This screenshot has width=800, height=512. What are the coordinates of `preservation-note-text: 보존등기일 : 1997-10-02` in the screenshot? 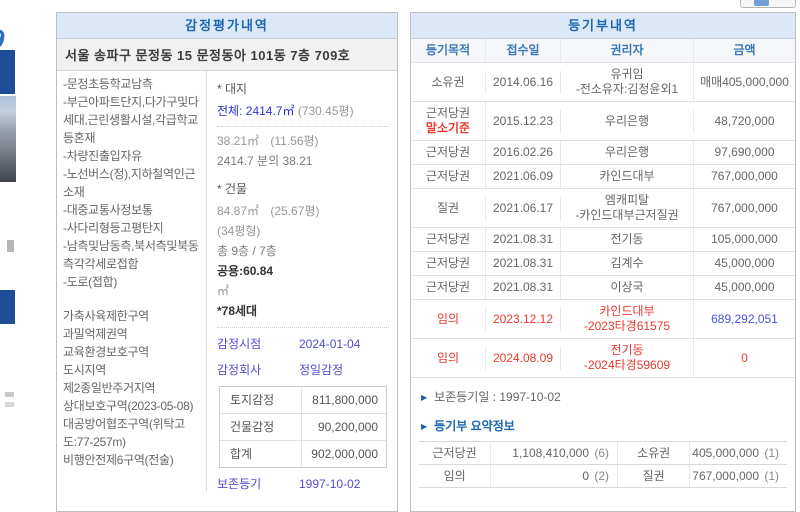 It's located at (497, 397).